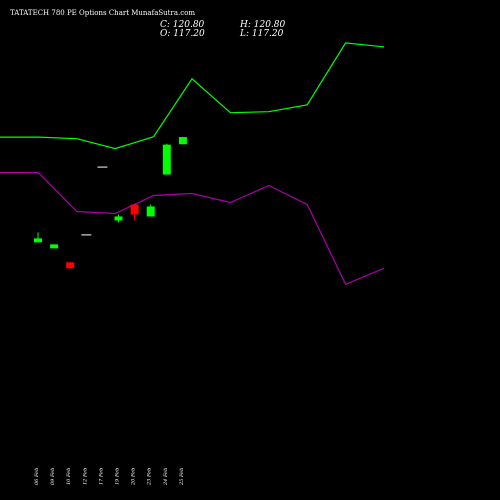  What do you see at coordinates (262, 34) in the screenshot?
I see `low-label: L: 117.20` at bounding box center [262, 34].